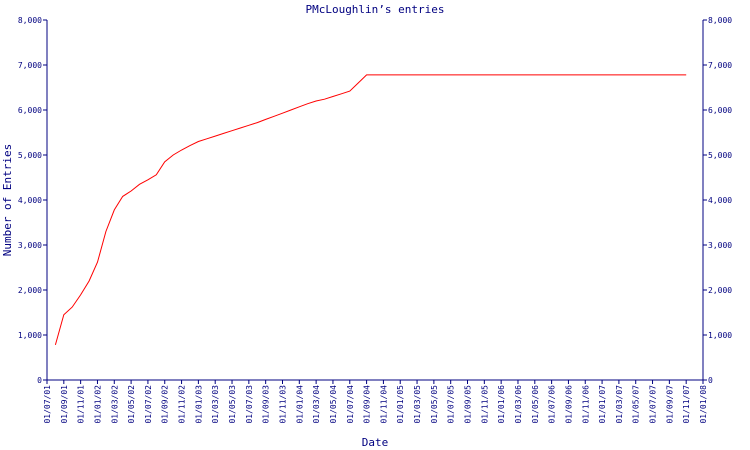 This screenshot has width=750, height=450. I want to click on x-tick-label: 01/07/04, so click(350, 404).